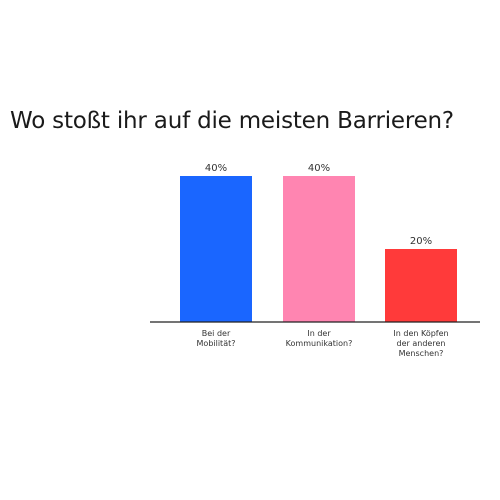 The width and height of the screenshot is (500, 500). I want to click on category-label-1: Bei der Mobilität?, so click(216, 338).